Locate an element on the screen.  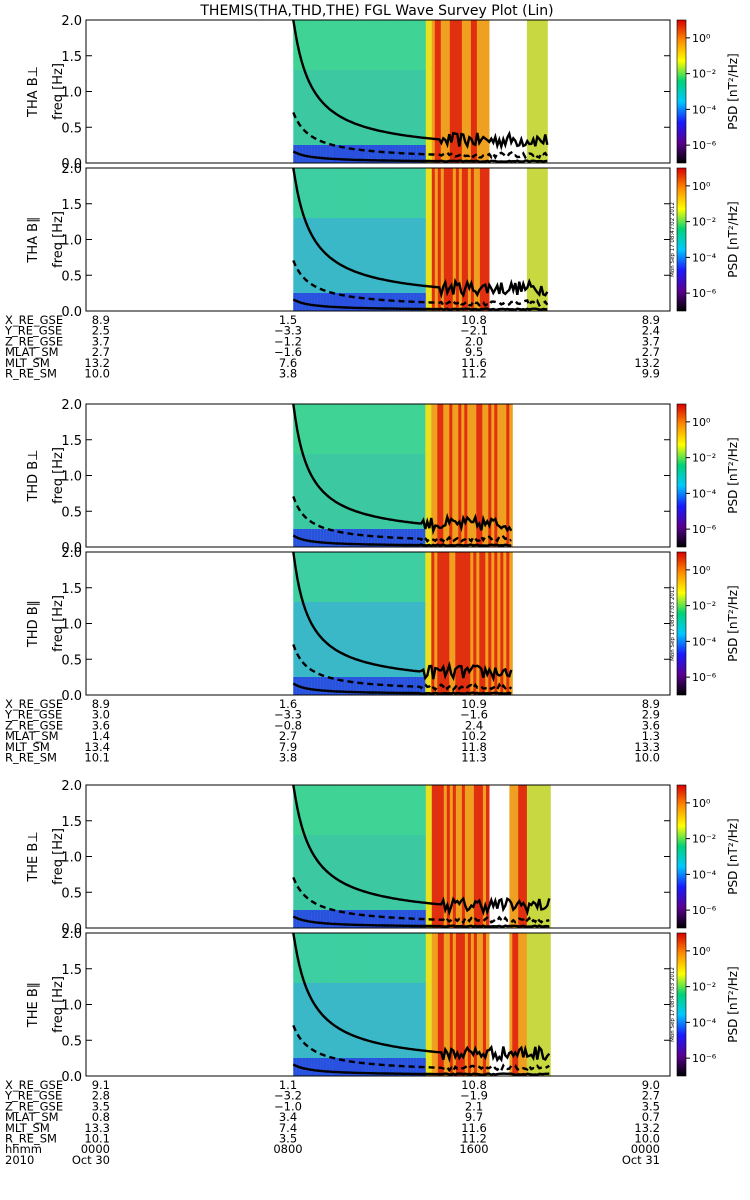
ephemeris-value: 2.7 is located at coordinates (101, 352).